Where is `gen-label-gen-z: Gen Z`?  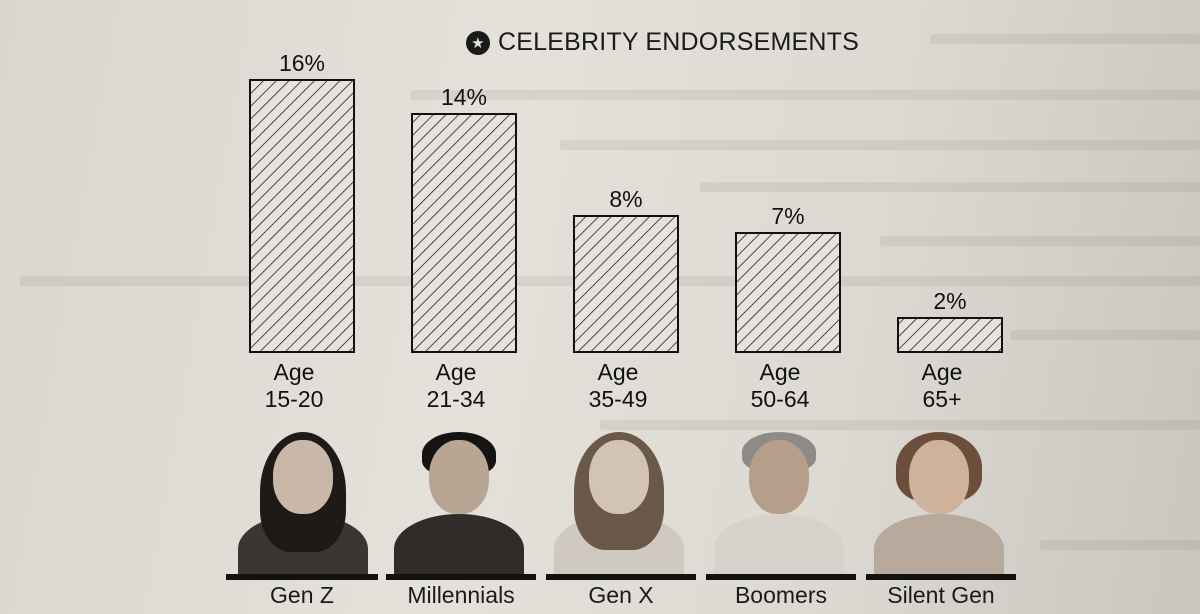
gen-label-gen-z: Gen Z is located at coordinates (302, 595).